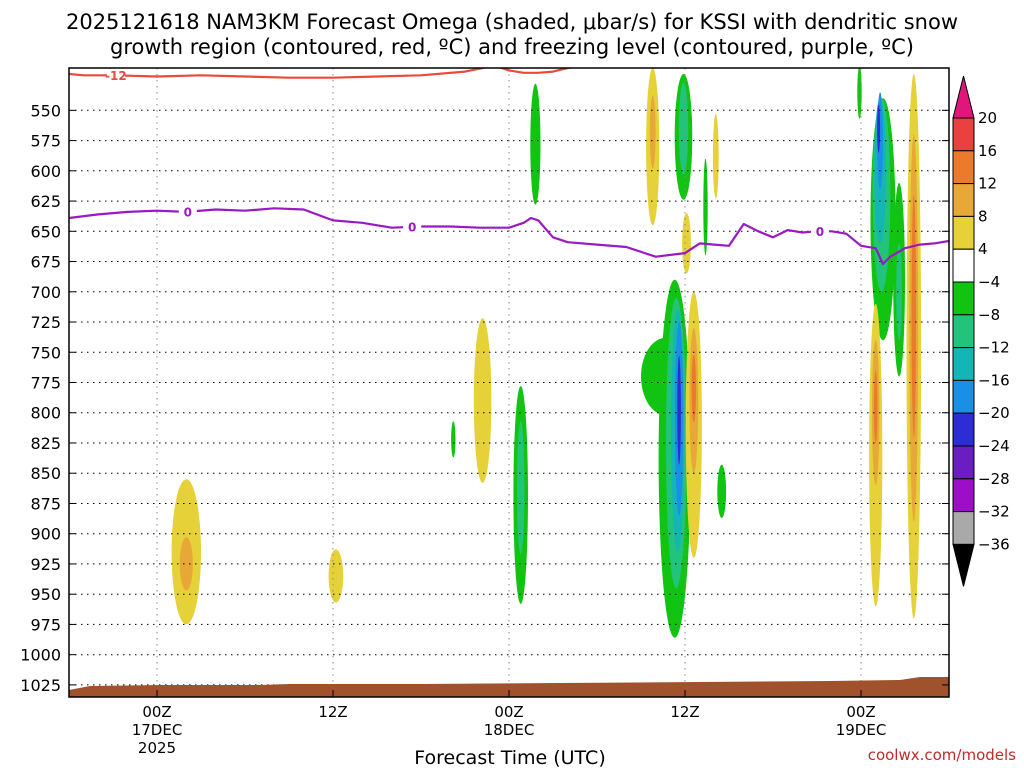 The height and width of the screenshot is (768, 1024). Describe the element at coordinates (45, 624) in the screenshot. I see `y-tick-label: 975` at that location.